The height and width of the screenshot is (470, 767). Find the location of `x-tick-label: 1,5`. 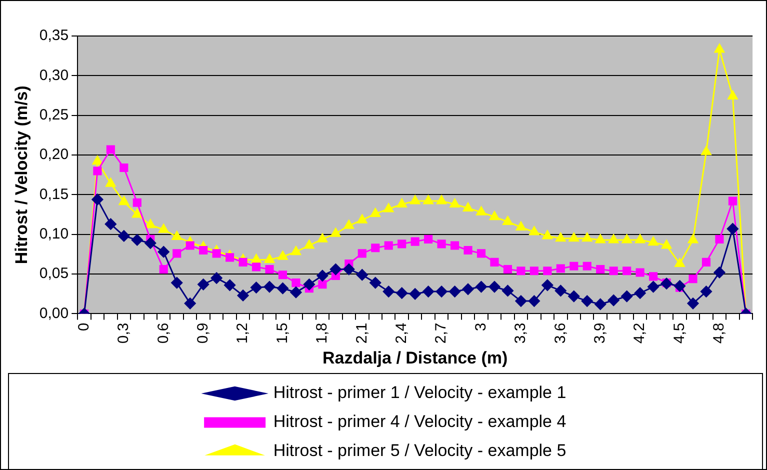

x-tick-label: 1,5 is located at coordinates (282, 333).